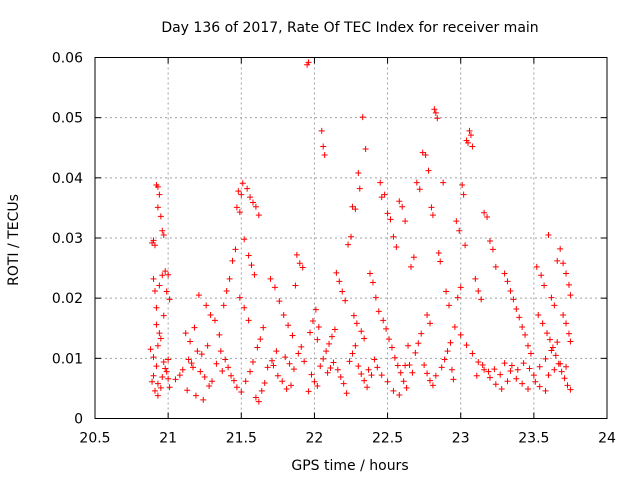  What do you see at coordinates (67, 59) in the screenshot?
I see `y-tick-label: 0.06` at bounding box center [67, 59].